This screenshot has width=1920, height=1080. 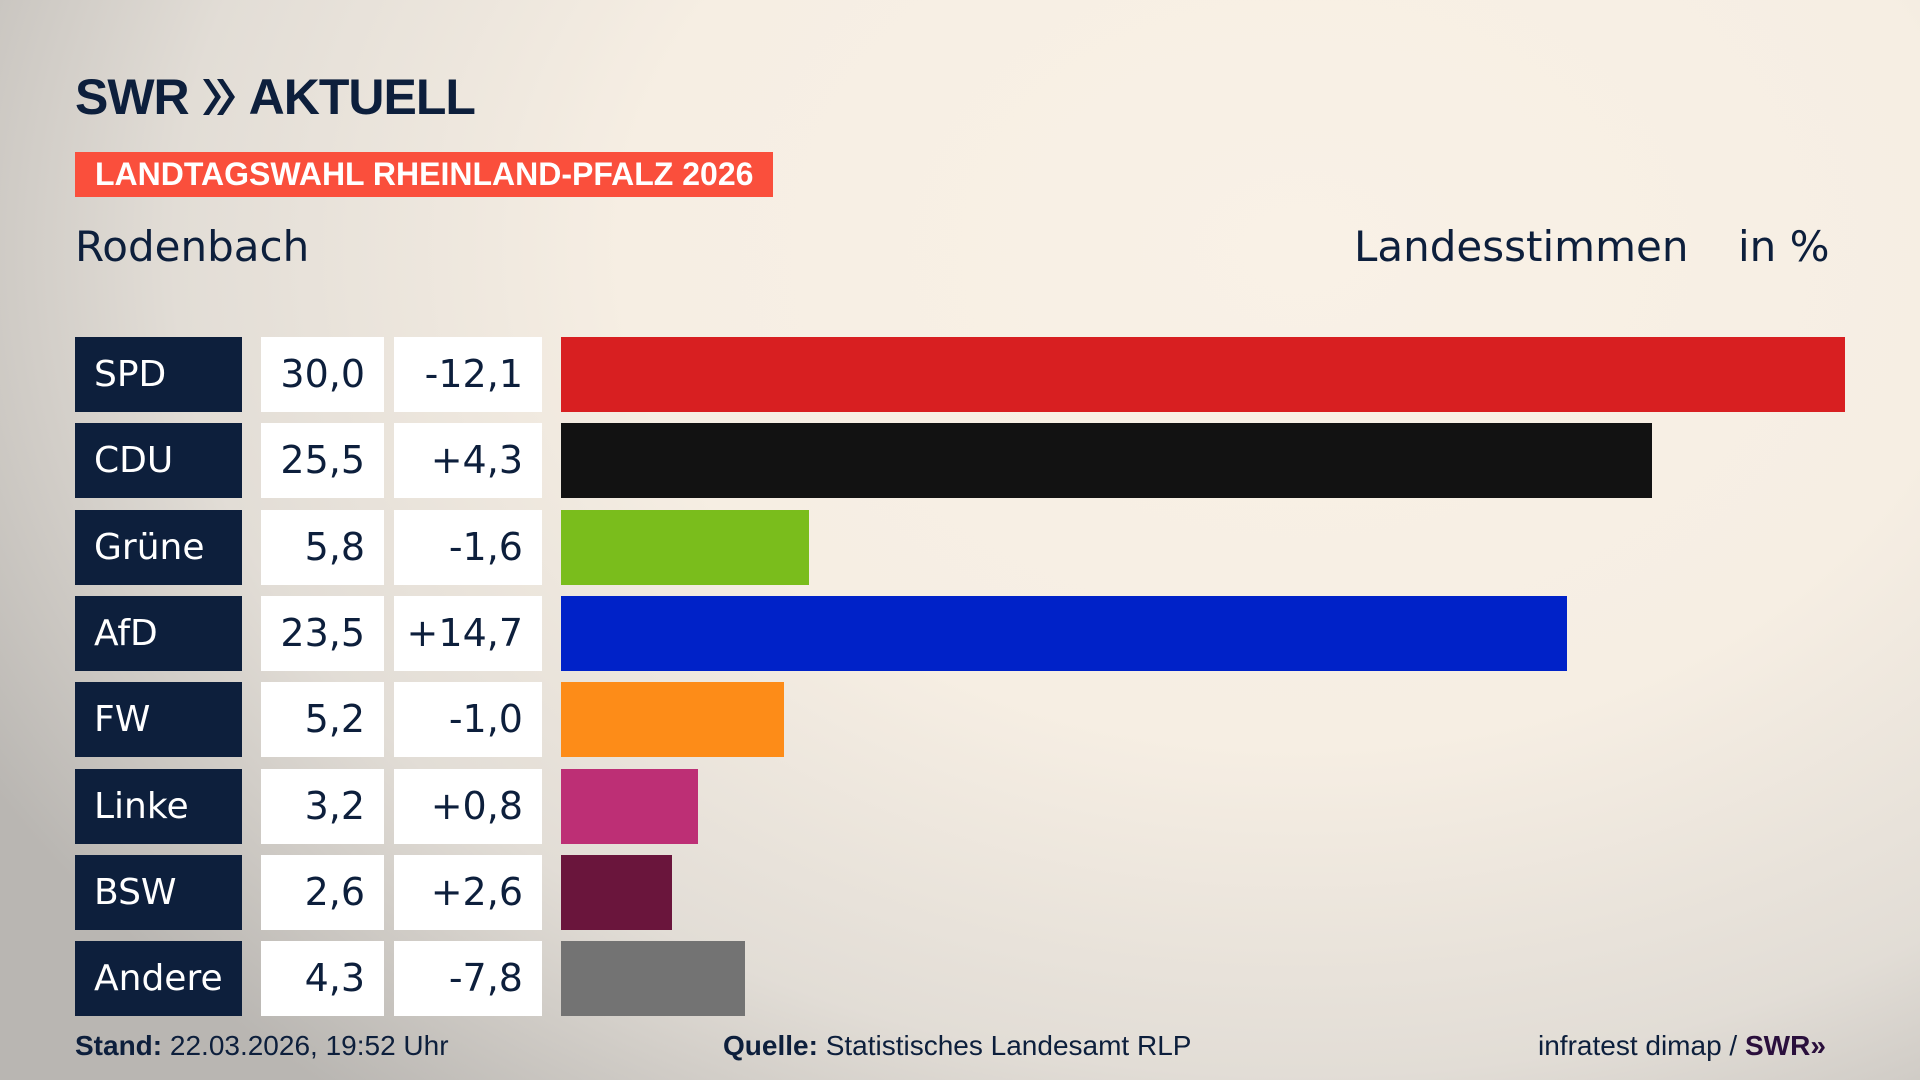 What do you see at coordinates (975, 547) in the screenshot?
I see `party-row: Grüne 5,8 -1,6` at bounding box center [975, 547].